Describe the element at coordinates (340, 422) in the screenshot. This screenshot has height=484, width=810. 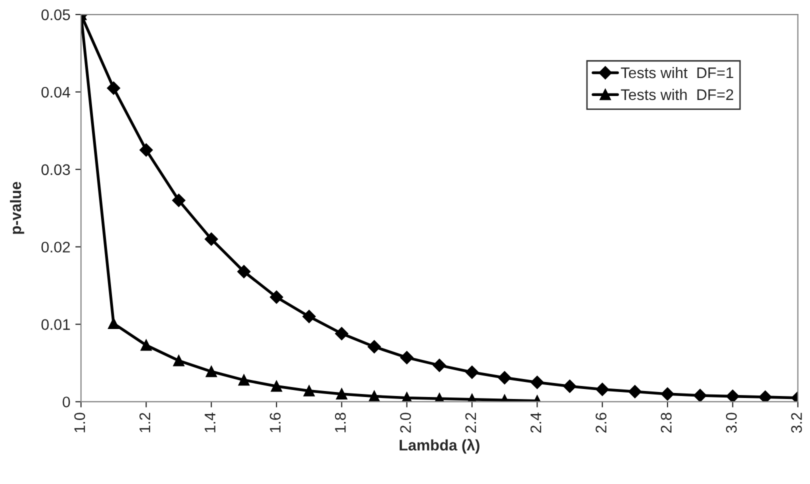
I see `x-tick-label: 1.8` at that location.